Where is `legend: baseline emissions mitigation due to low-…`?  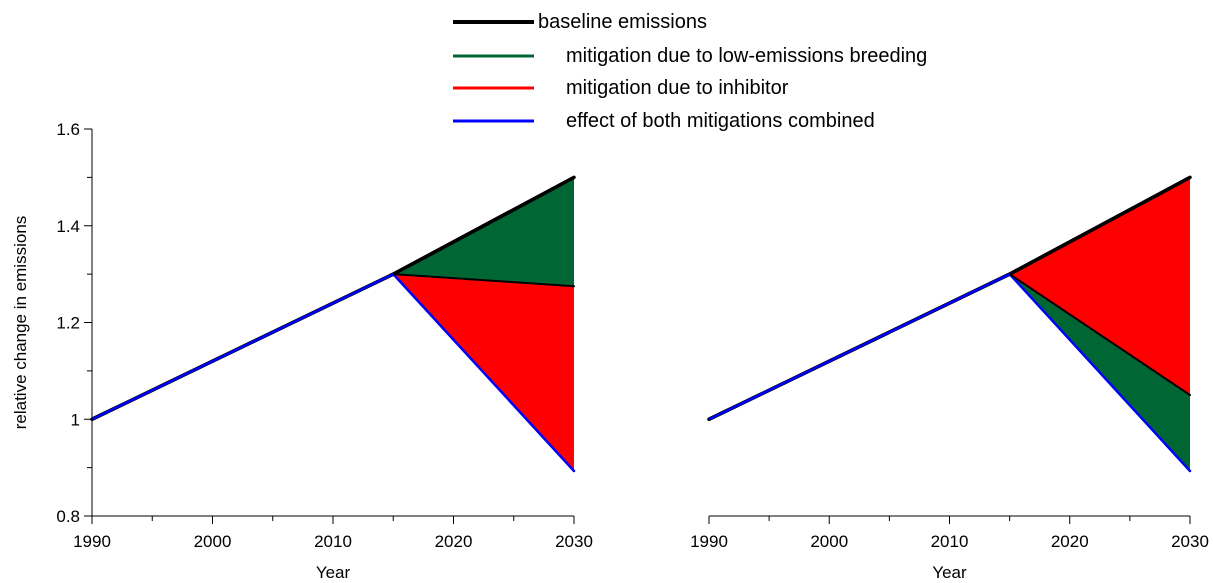
legend: baseline emissions mitigation due to low-… is located at coordinates (690, 71).